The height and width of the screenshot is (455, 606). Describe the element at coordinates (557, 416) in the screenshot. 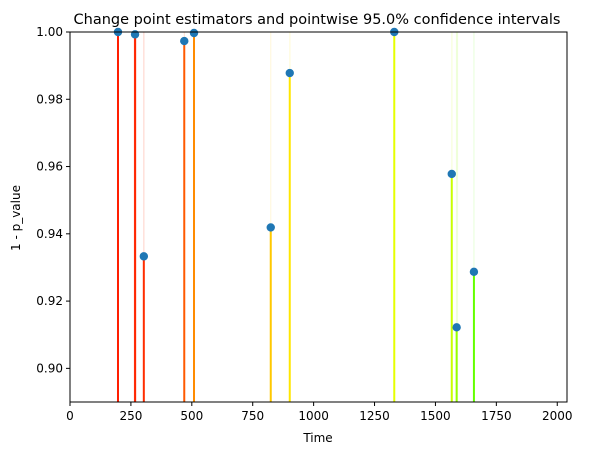

I see `x-tick-label: 2000` at that location.